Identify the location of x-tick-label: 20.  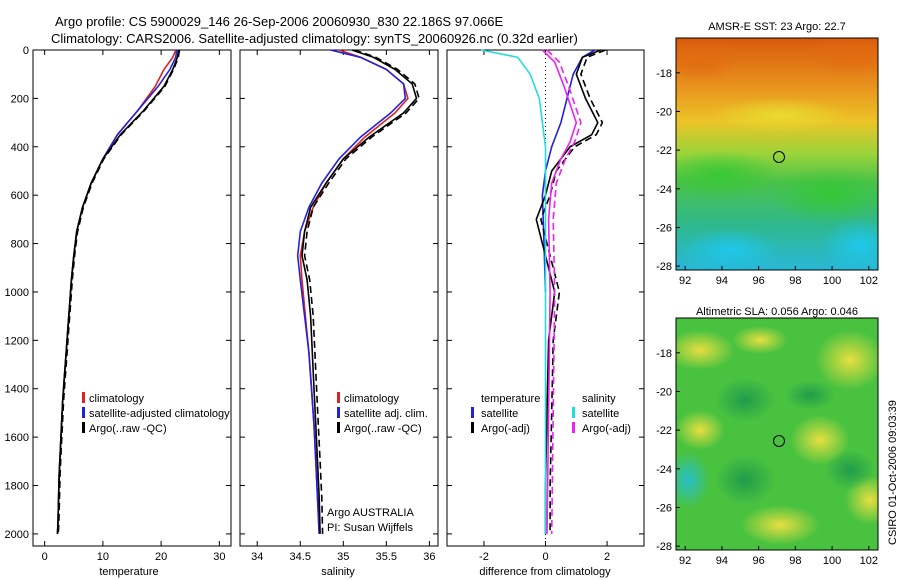
(161, 557).